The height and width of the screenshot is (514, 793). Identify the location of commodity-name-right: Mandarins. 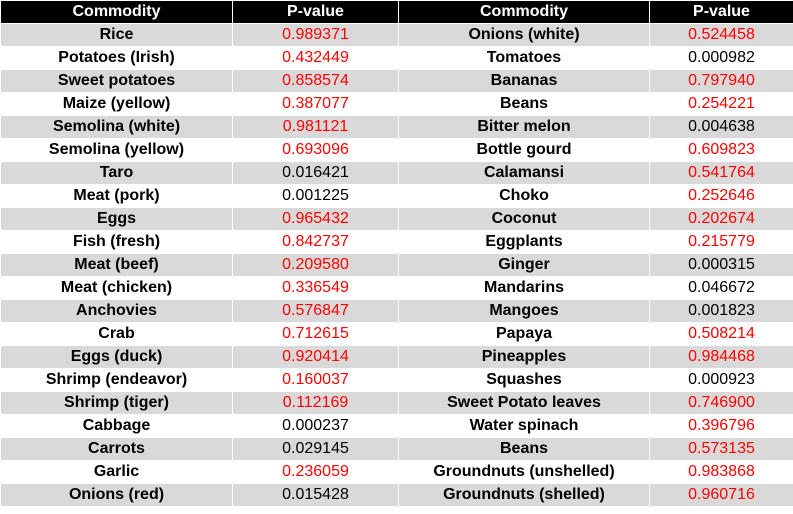
(524, 288).